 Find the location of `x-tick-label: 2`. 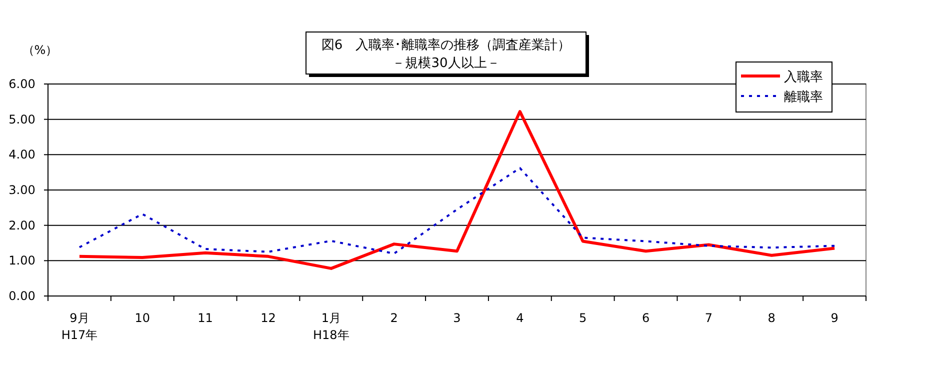

x-tick-label: 2 is located at coordinates (394, 318).